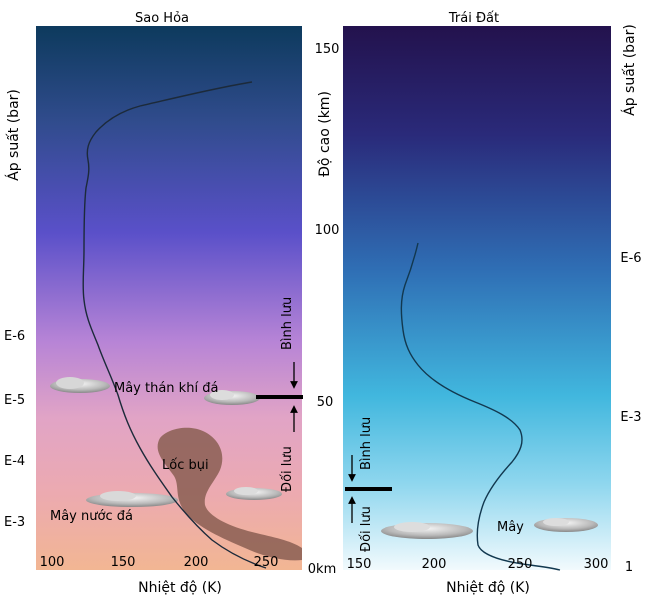 Image resolution: width=650 pixels, height=600 pixels. I want to click on earth-pressure-axis-label: Áp suất (bar), so click(629, 70).